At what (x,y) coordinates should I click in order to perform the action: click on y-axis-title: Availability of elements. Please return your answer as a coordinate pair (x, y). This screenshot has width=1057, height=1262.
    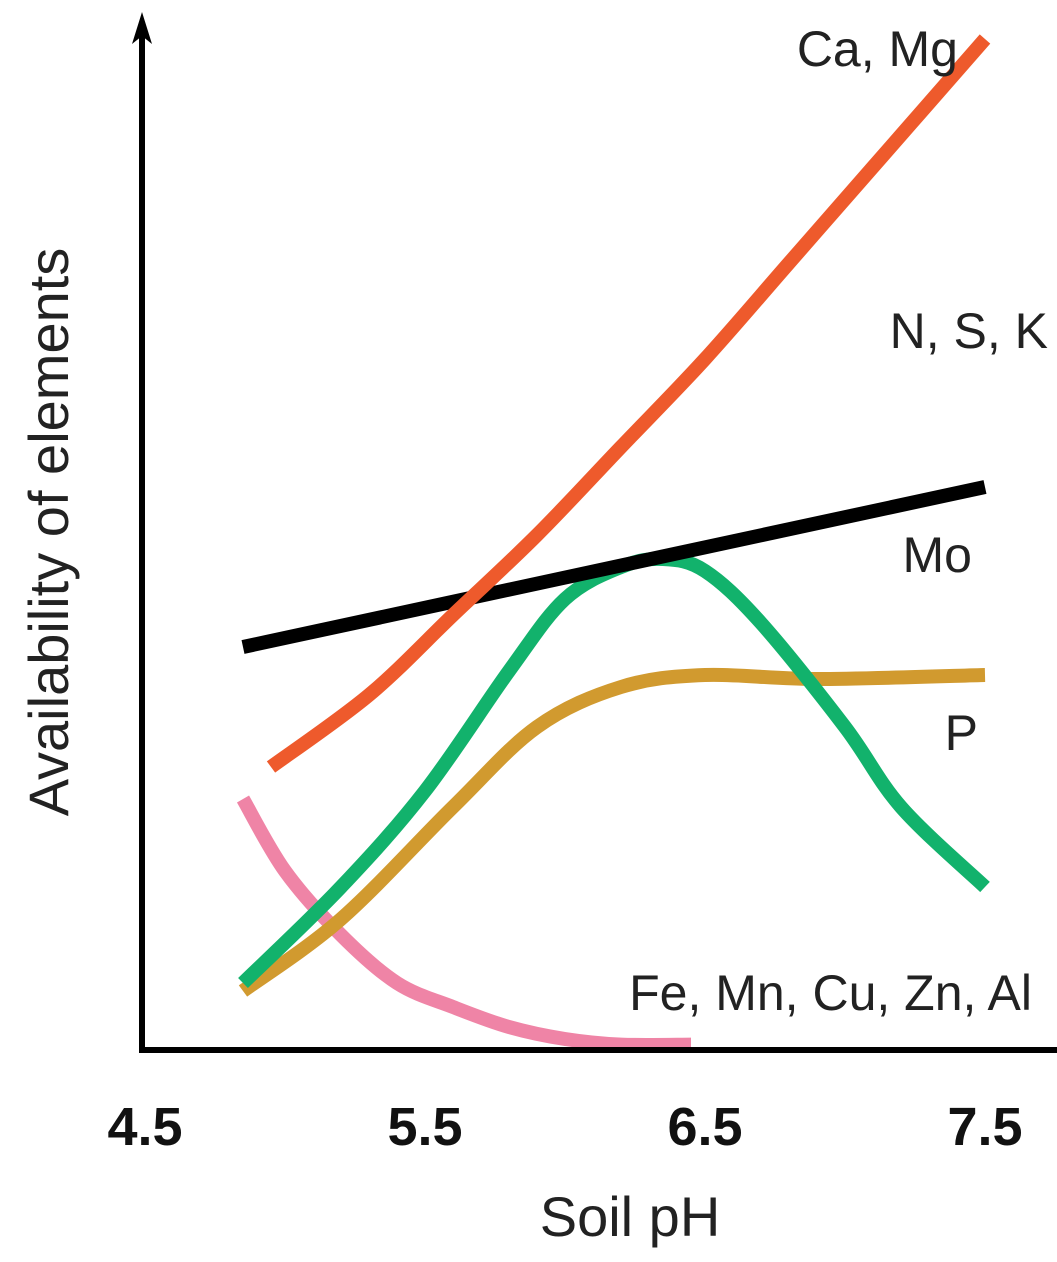
    Looking at the image, I should click on (48, 532).